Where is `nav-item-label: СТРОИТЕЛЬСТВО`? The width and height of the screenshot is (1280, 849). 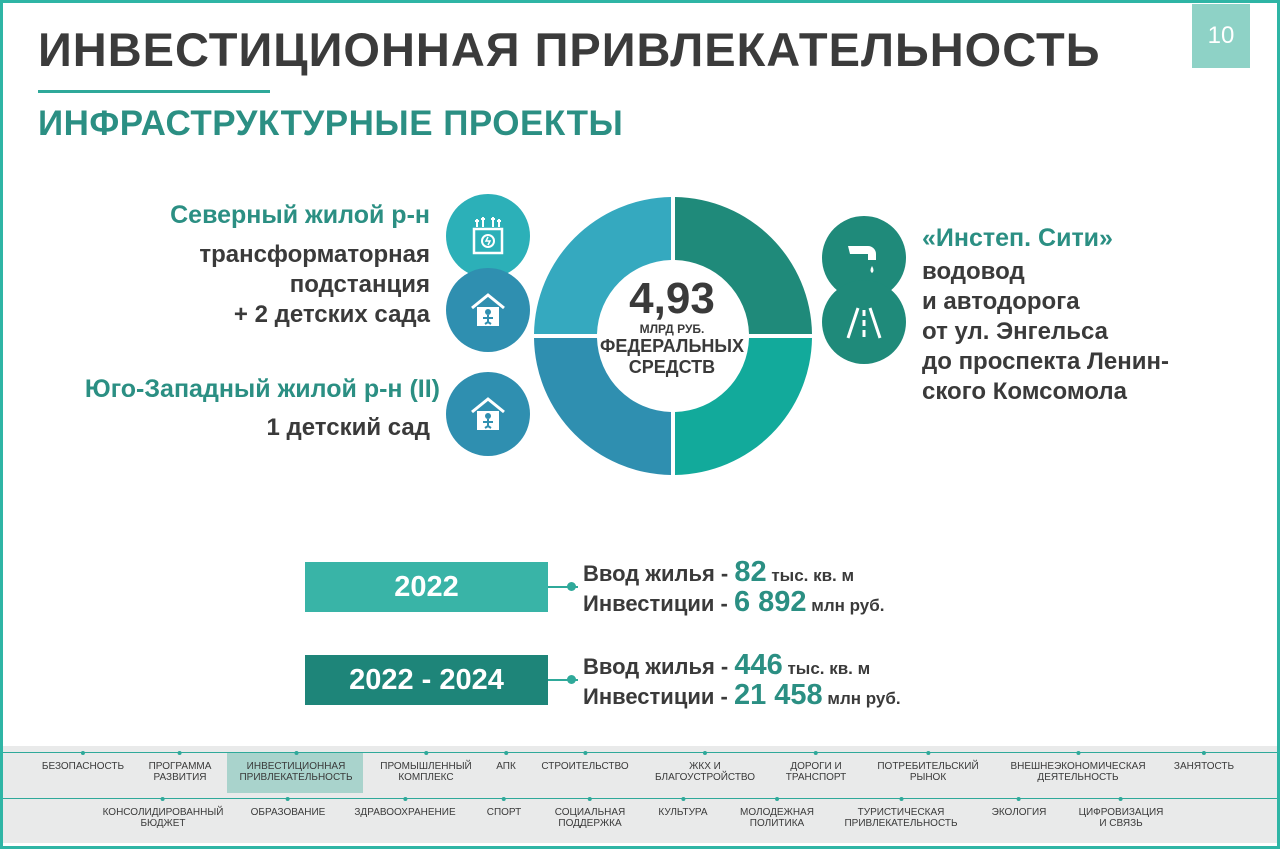 nav-item-label: СТРОИТЕЛЬСТВО is located at coordinates (585, 766).